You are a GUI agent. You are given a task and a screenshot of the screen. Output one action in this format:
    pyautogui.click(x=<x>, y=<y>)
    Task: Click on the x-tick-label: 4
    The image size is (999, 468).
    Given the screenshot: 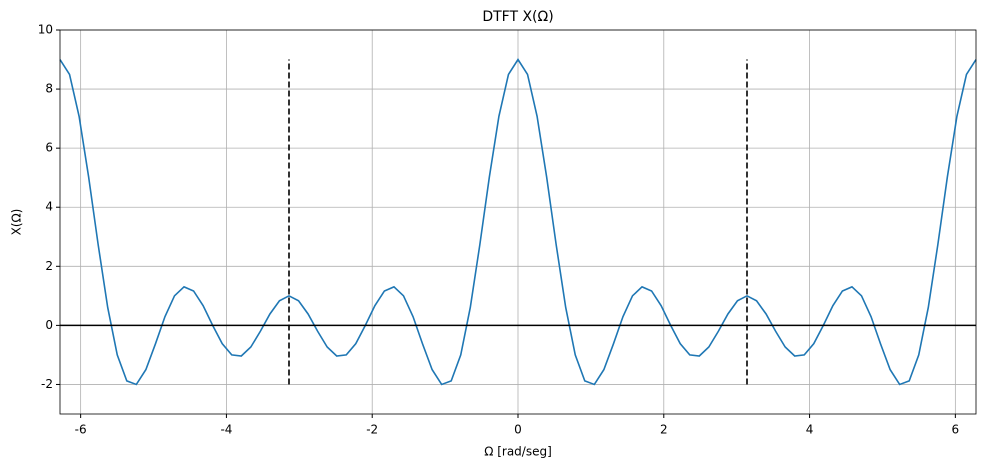 What is the action you would take?
    pyautogui.click(x=810, y=430)
    